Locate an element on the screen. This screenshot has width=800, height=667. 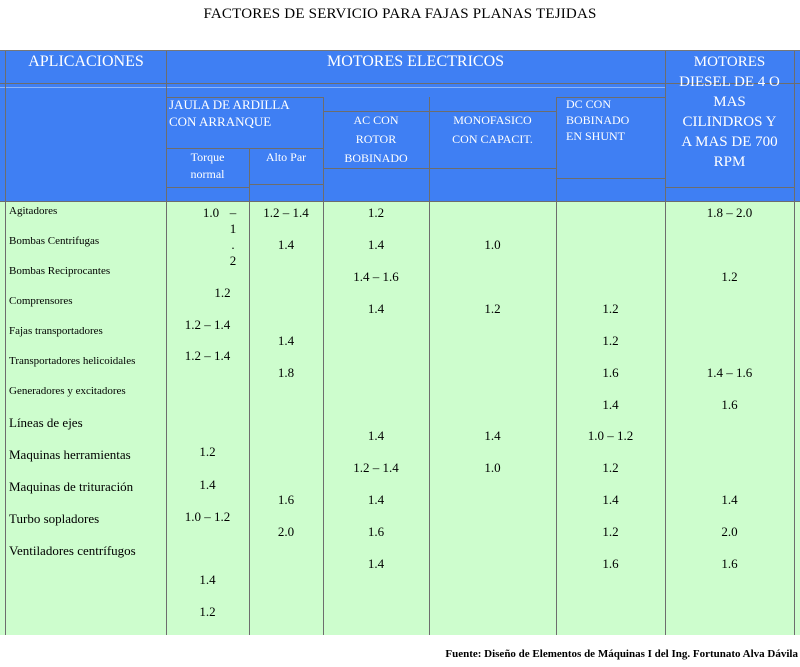
diesel-value: 1.4 is located at coordinates (729, 499).